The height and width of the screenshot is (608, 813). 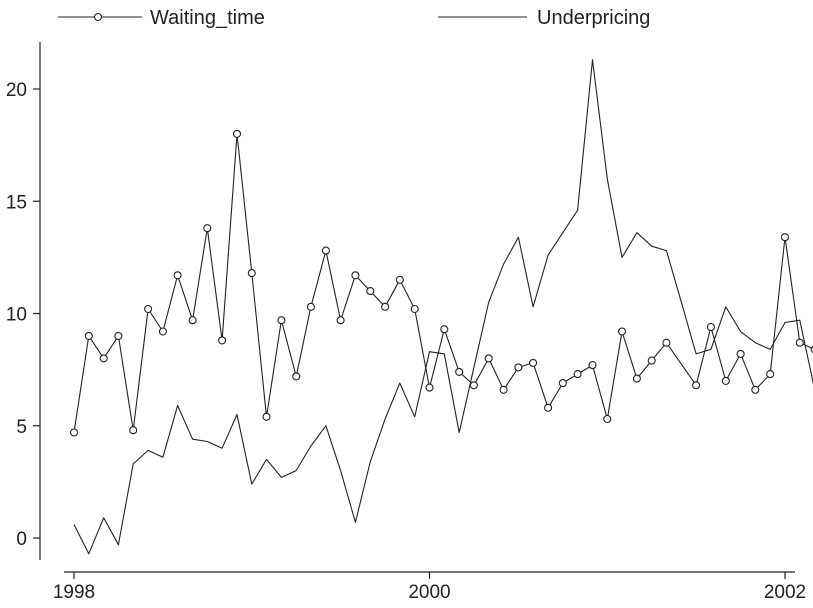 I want to click on legend-label-waiting-time: Waiting_time, so click(x=207, y=18).